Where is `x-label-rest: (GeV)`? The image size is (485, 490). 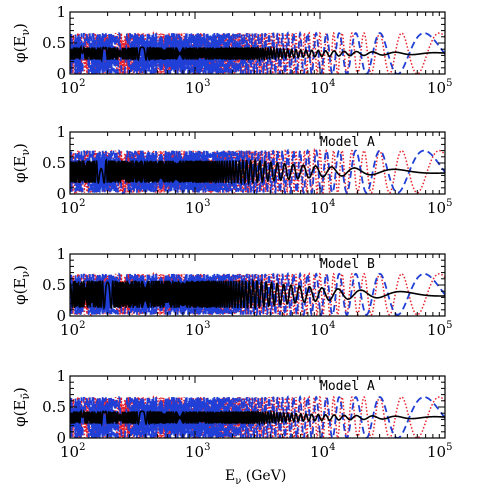
x-label-rest: (GeV) is located at coordinates (263, 476).